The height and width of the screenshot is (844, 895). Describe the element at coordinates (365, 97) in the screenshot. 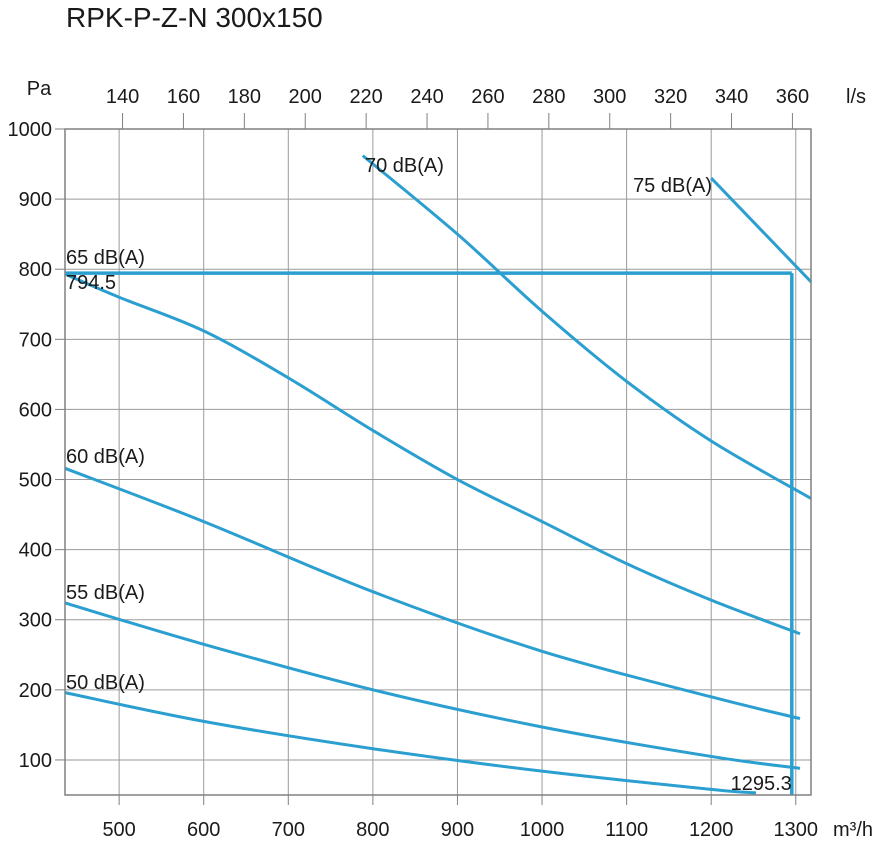

I see `x2-tick-label: 220` at that location.